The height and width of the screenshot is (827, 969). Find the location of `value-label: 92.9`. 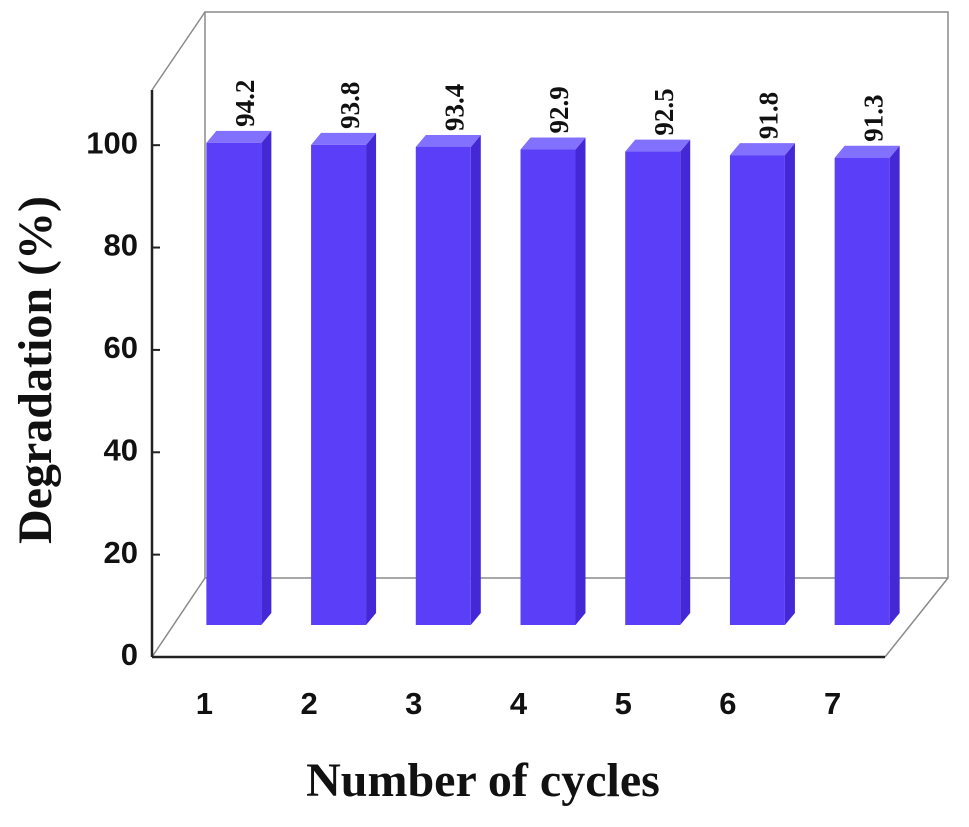

value-label: 92.9 is located at coordinates (559, 109).